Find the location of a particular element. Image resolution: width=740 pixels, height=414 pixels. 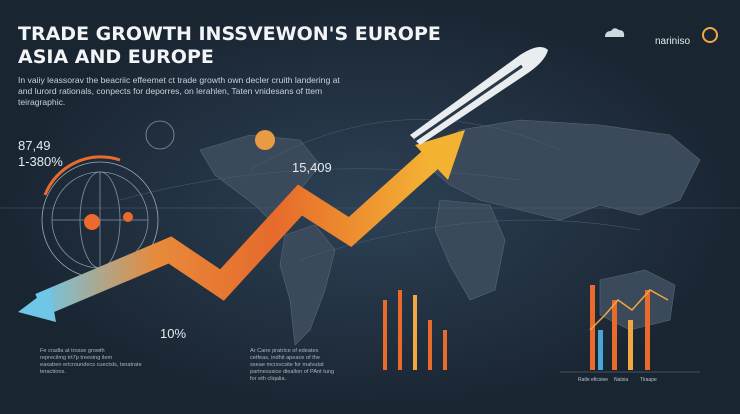

note-line: Fe cradla at trosse growth is located at coordinates (72, 351).